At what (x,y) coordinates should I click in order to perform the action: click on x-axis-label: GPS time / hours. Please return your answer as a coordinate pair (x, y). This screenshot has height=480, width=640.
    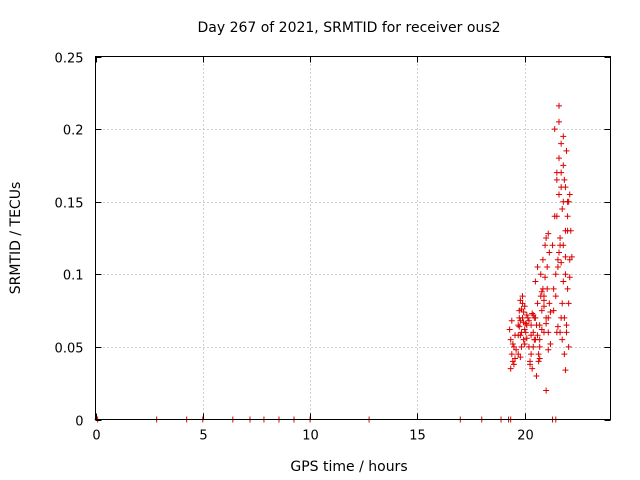
    Looking at the image, I should click on (348, 467).